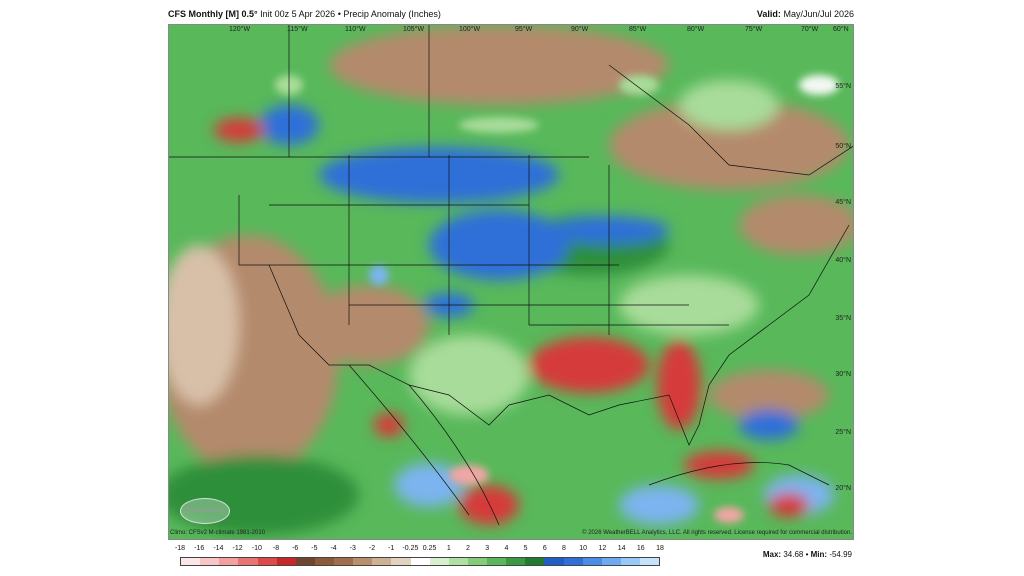 Image resolution: width=1024 pixels, height=576 pixels. What do you see at coordinates (819, 554) in the screenshot?
I see `min-label: Min:` at bounding box center [819, 554].